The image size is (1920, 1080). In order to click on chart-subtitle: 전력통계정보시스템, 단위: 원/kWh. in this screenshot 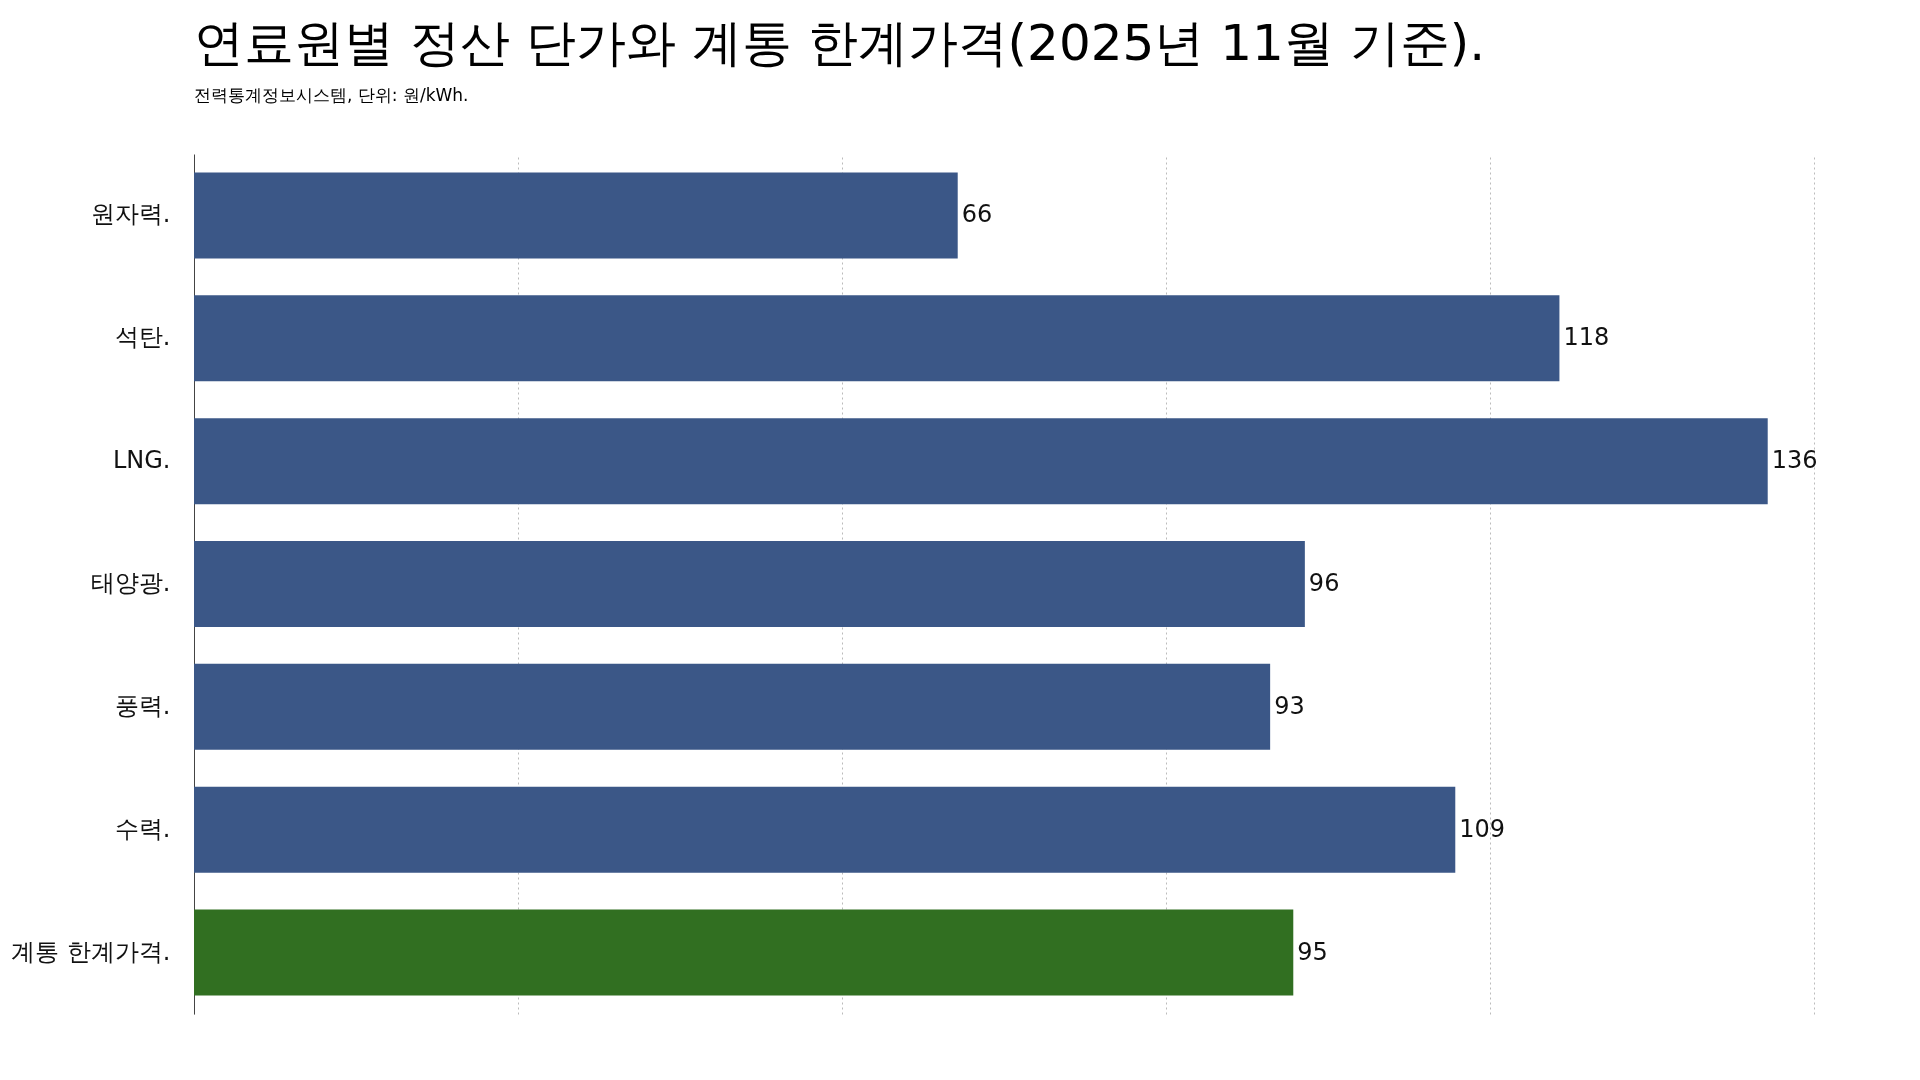, I will do `click(331, 95)`.